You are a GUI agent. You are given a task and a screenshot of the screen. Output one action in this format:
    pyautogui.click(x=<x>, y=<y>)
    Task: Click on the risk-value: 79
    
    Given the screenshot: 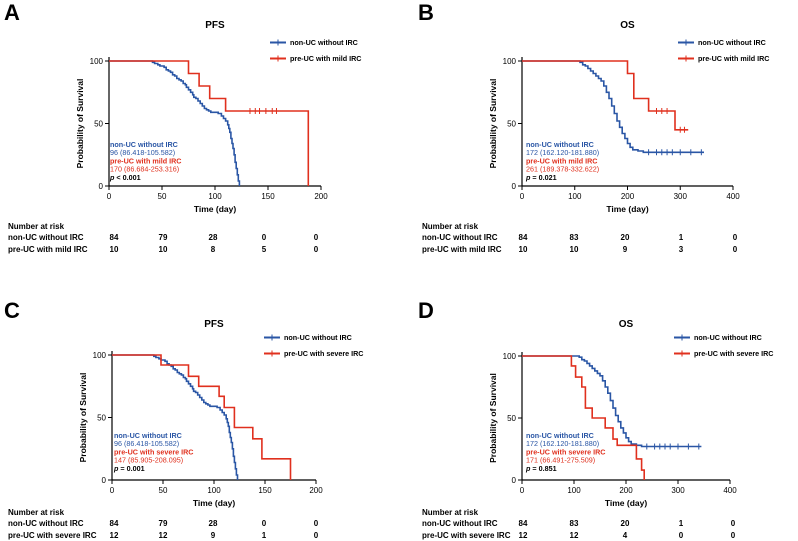 What is the action you would take?
    pyautogui.click(x=163, y=523)
    